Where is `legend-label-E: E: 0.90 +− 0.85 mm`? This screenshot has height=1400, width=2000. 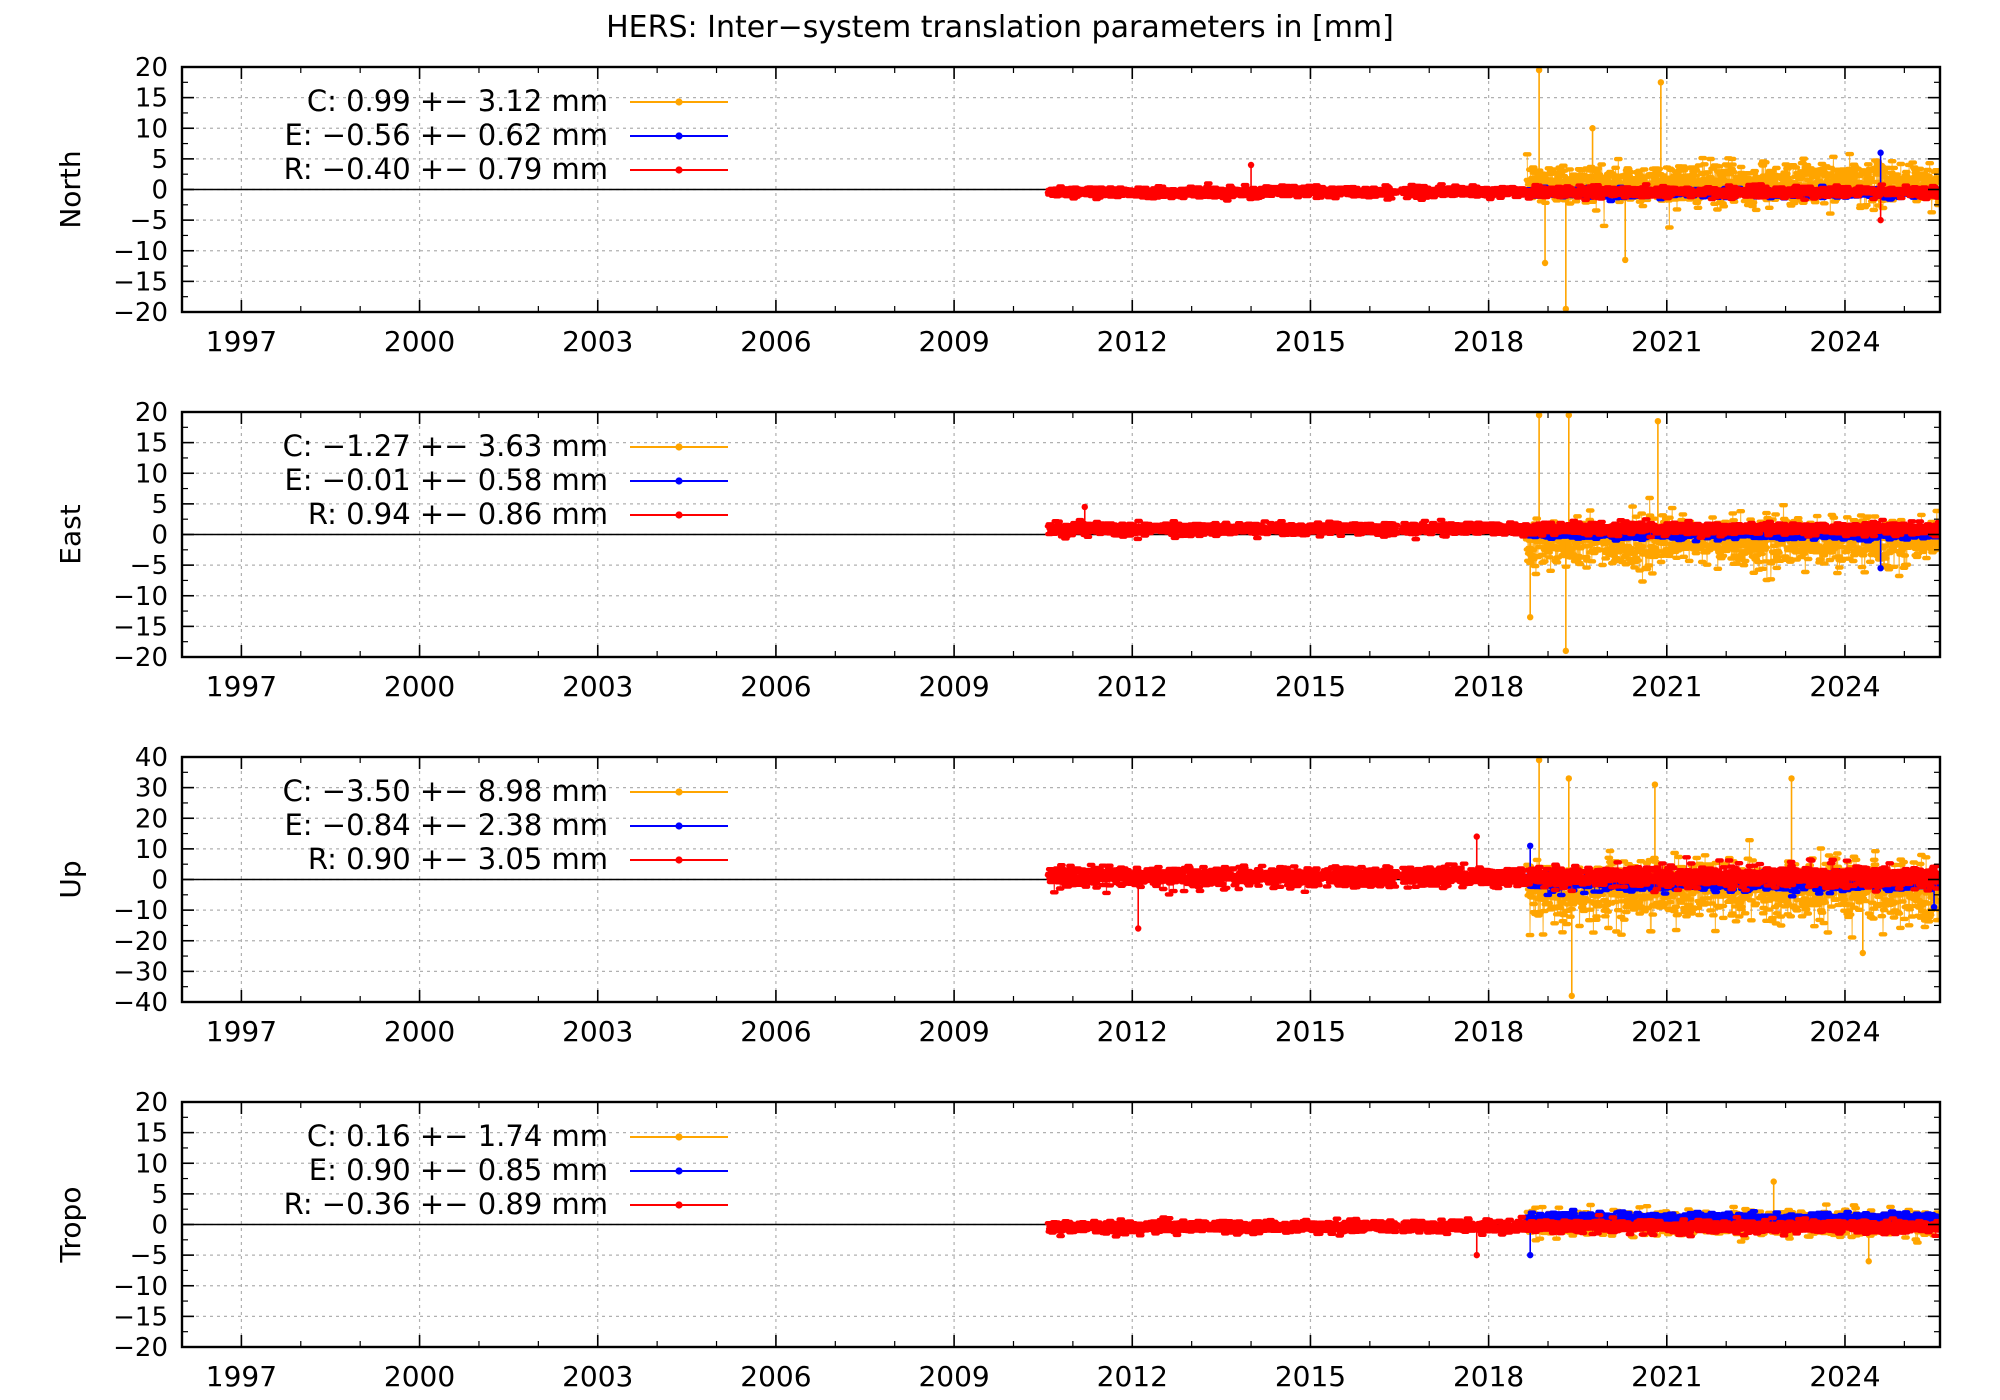
legend-label-E: E: 0.90 +− 0.85 mm is located at coordinates (458, 1170).